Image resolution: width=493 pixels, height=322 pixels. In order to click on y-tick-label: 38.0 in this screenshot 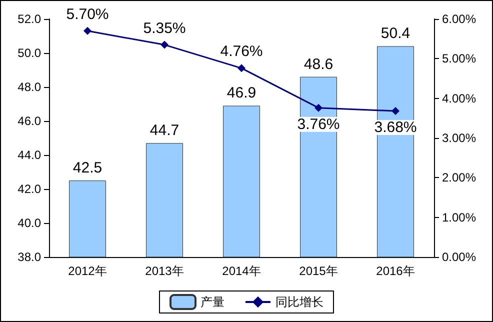, I will do `click(30, 257)`.